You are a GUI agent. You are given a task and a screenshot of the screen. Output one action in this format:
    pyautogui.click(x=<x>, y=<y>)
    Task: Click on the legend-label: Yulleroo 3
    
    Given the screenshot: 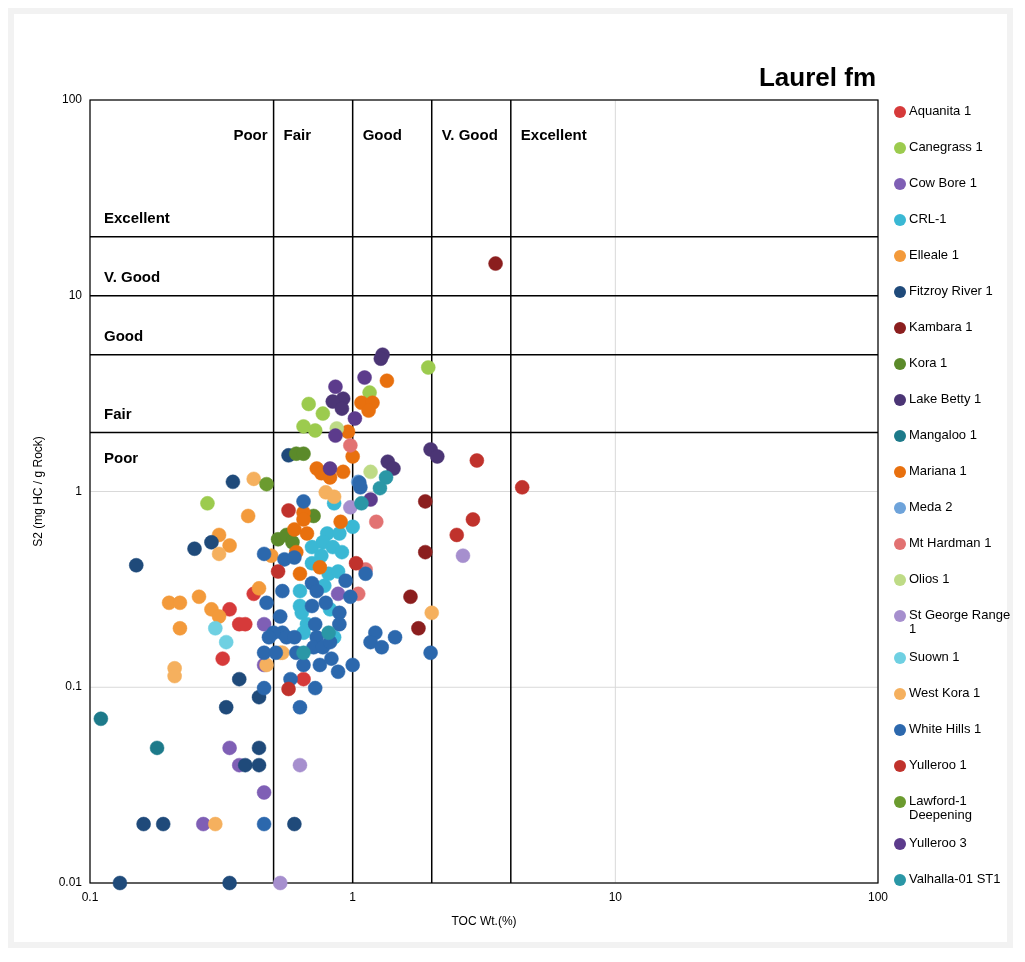 What is the action you would take?
    pyautogui.click(x=938, y=843)
    